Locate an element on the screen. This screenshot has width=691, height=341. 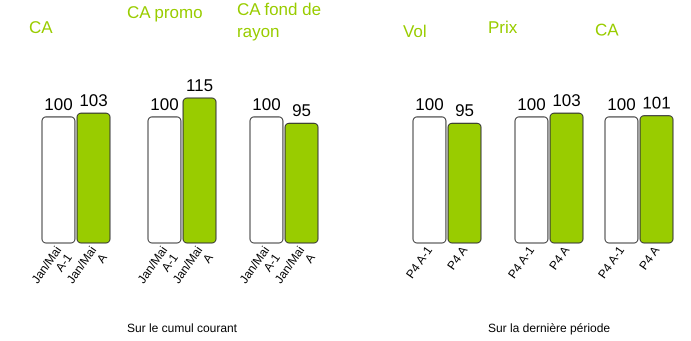
chart-title: CA fond de rayon is located at coordinates (279, 20).